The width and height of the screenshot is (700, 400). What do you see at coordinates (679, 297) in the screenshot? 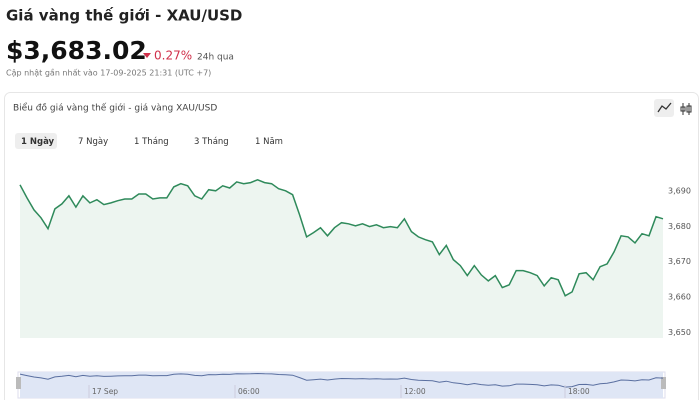
I see `y-tick-label: 3,660` at bounding box center [679, 297].